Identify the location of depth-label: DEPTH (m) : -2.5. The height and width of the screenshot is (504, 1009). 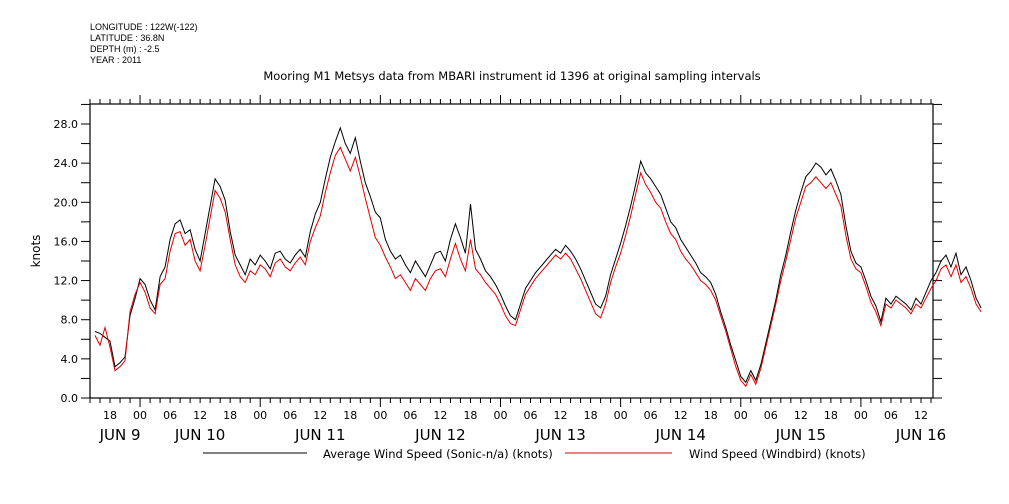
(125, 49).